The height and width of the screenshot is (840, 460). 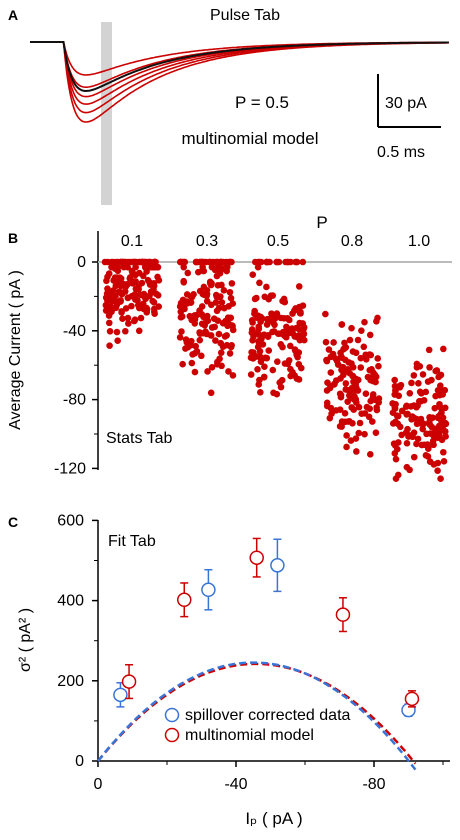 What do you see at coordinates (76, 365) in the screenshot?
I see `b-ticks: 0 -40 -80 -120` at bounding box center [76, 365].